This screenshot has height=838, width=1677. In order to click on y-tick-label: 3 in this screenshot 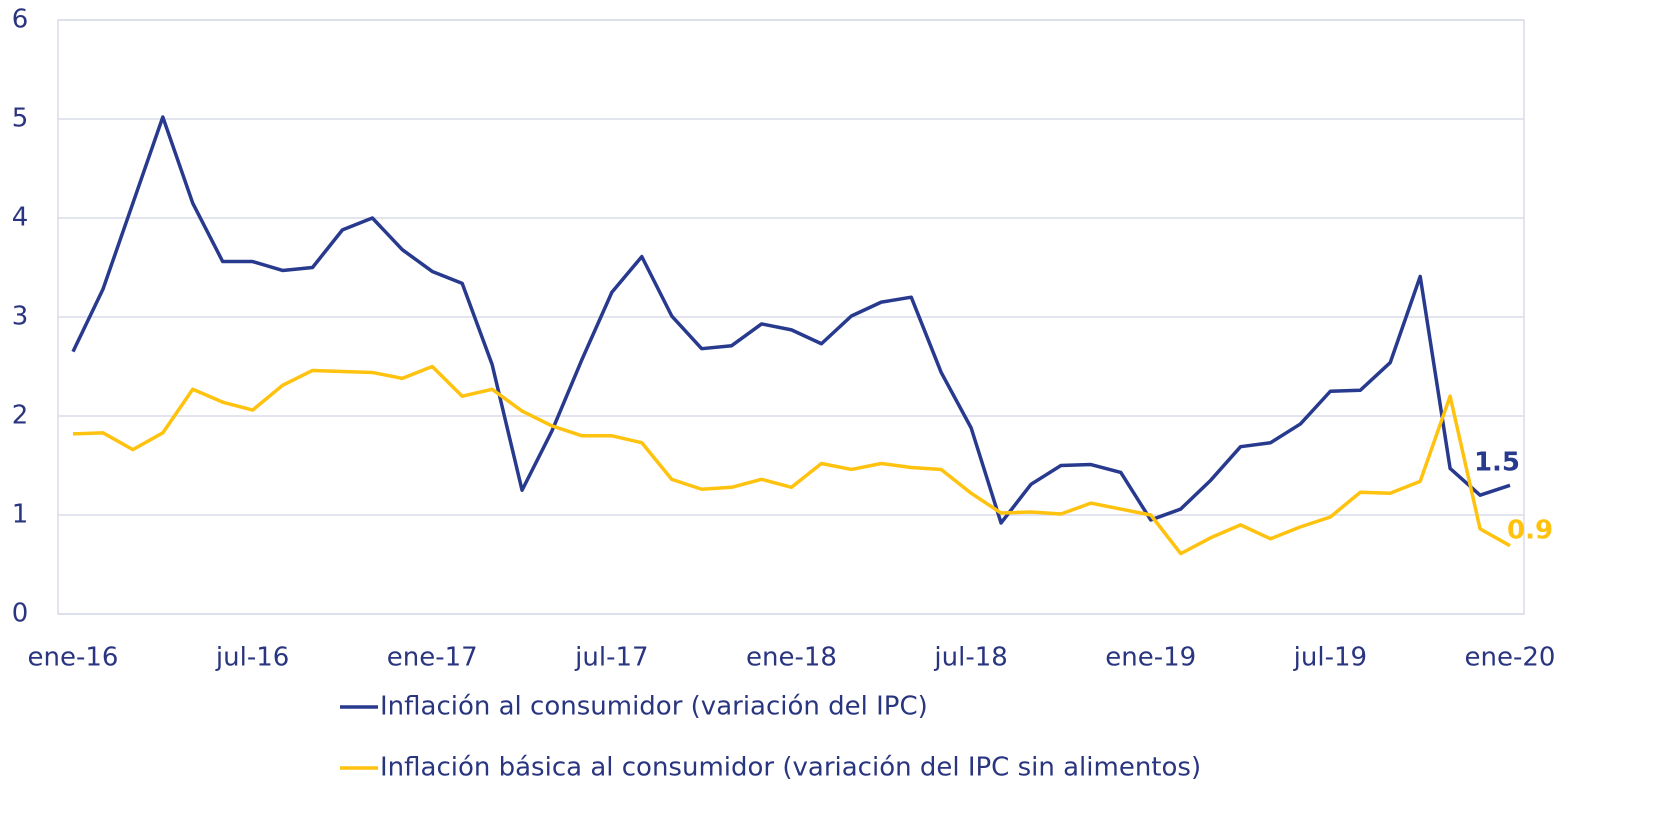, I will do `click(20, 317)`.